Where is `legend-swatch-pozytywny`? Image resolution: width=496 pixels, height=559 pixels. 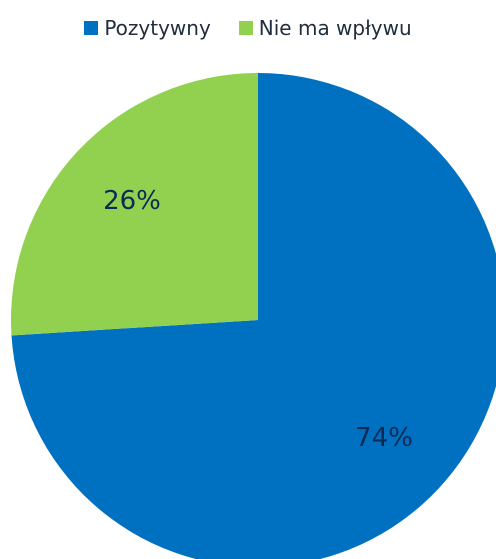
legend-swatch-pozytywny is located at coordinates (91, 28).